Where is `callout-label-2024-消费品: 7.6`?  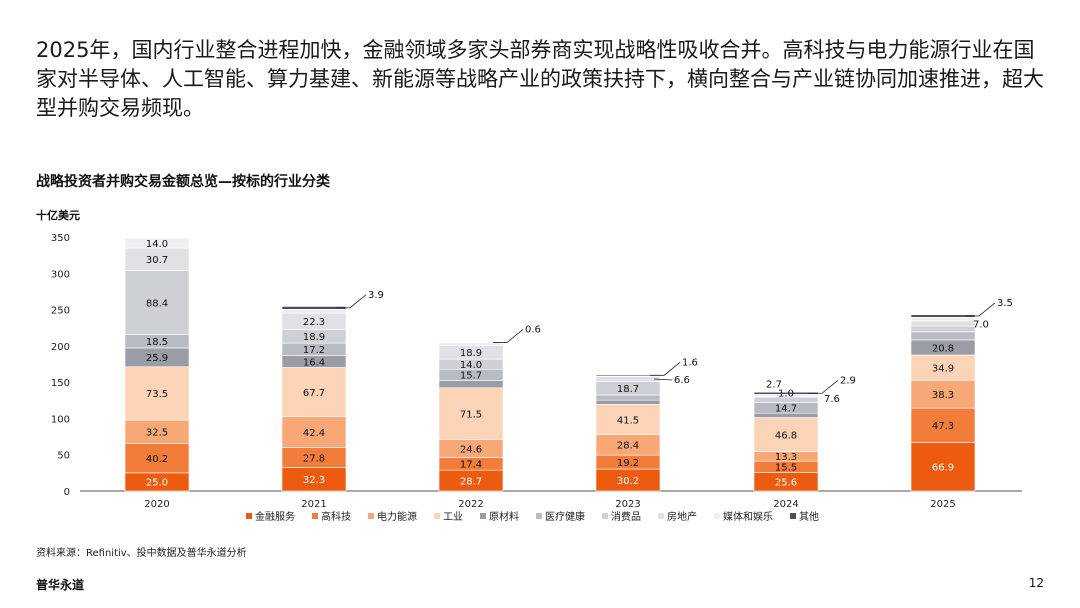
callout-label-2024-消费品: 7.6 is located at coordinates (832, 399).